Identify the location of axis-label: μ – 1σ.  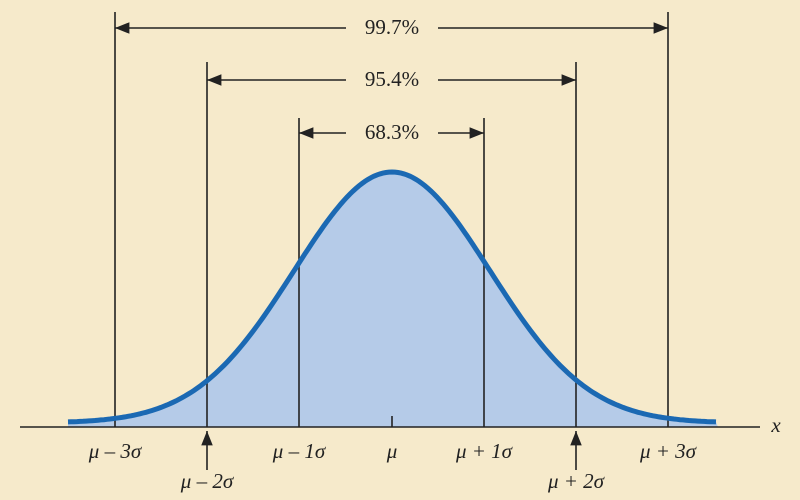
(299, 451).